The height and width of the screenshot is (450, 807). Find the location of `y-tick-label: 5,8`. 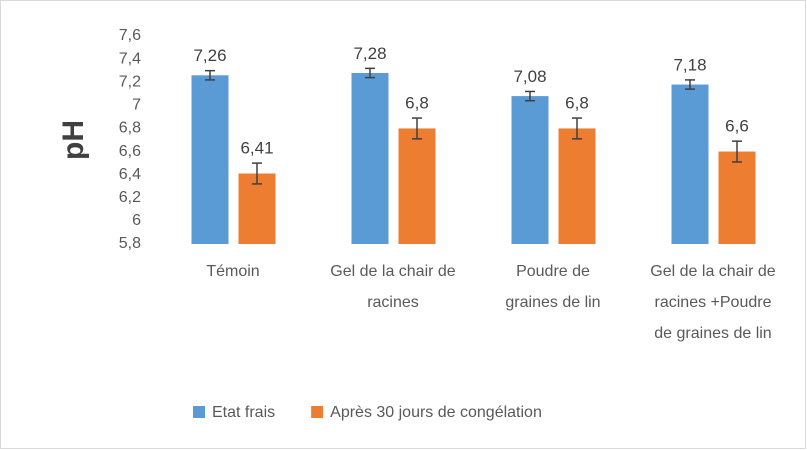

y-tick-label: 5,8 is located at coordinates (130, 243).